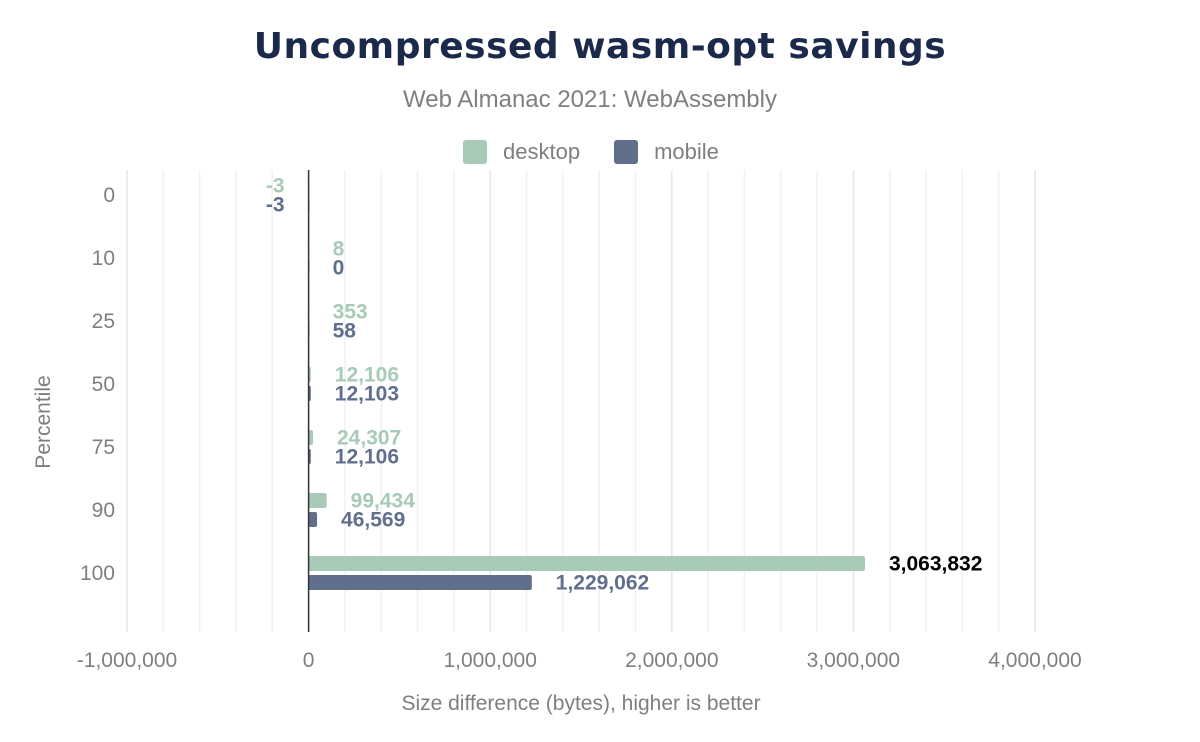  Describe the element at coordinates (542, 151) in the screenshot. I see `legend-label-desktop: desktop` at that location.